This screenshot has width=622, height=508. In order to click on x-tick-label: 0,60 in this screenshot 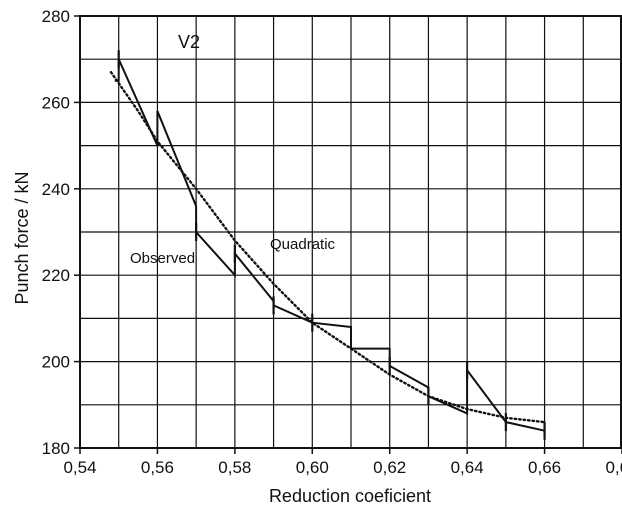, I will do `click(312, 467)`.